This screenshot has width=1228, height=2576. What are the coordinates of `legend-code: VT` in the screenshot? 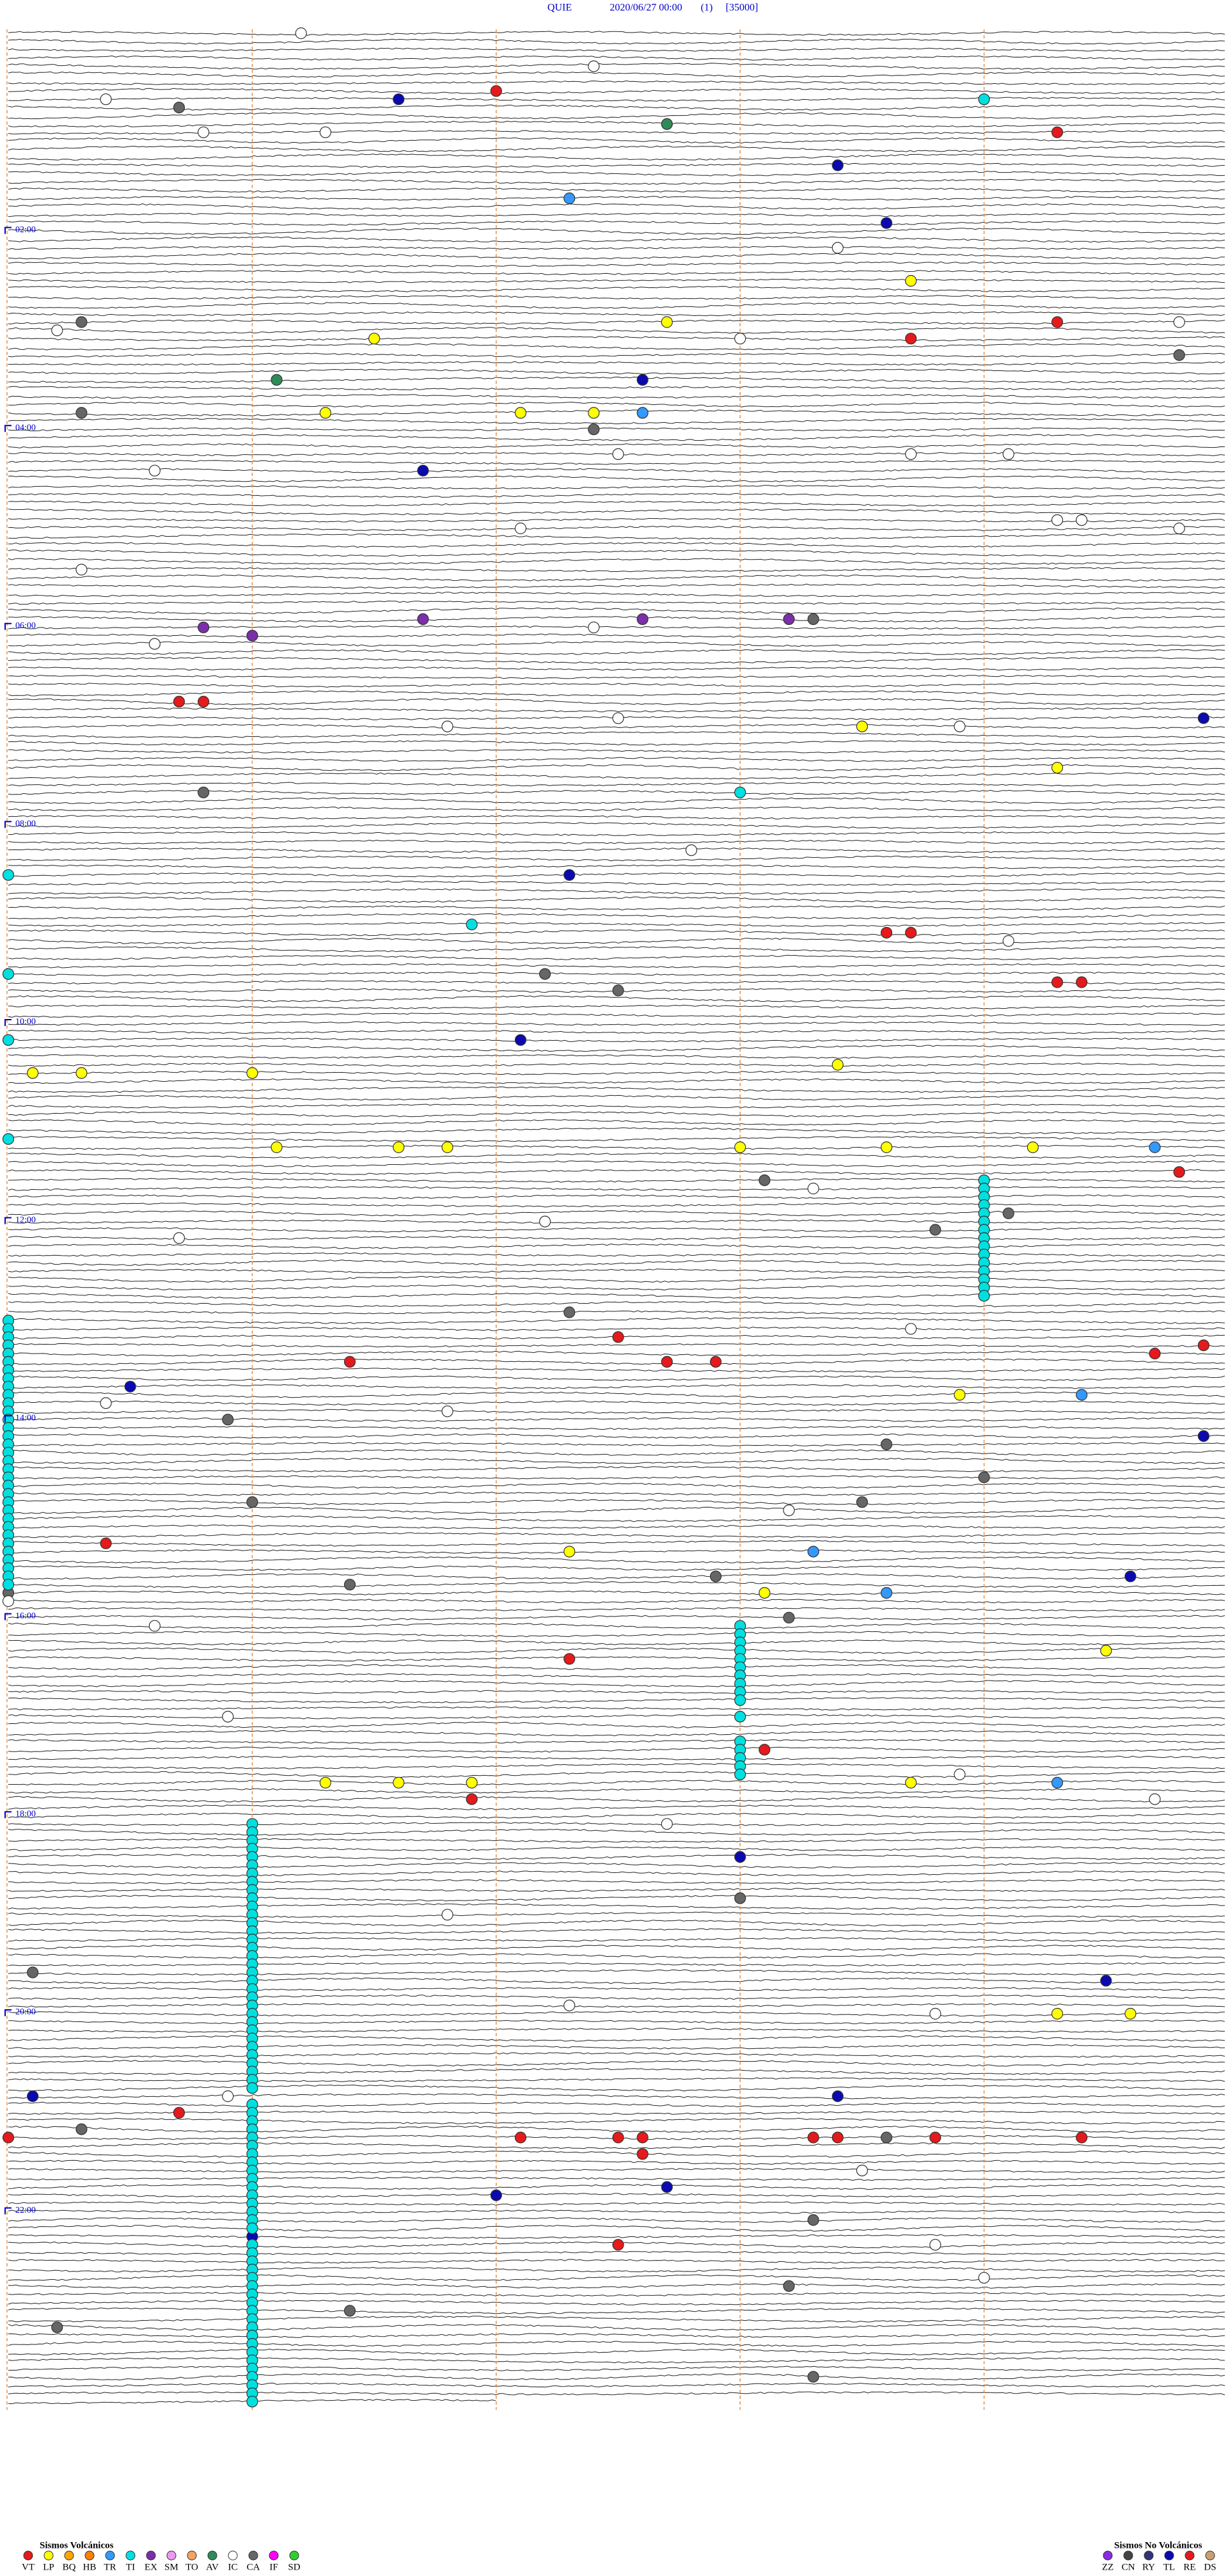 It's located at (28, 2567).